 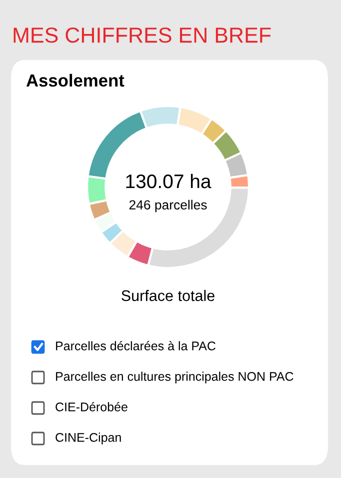 What do you see at coordinates (136, 345) in the screenshot?
I see `text: Parcelles déclarées à la PAC` at bounding box center [136, 345].